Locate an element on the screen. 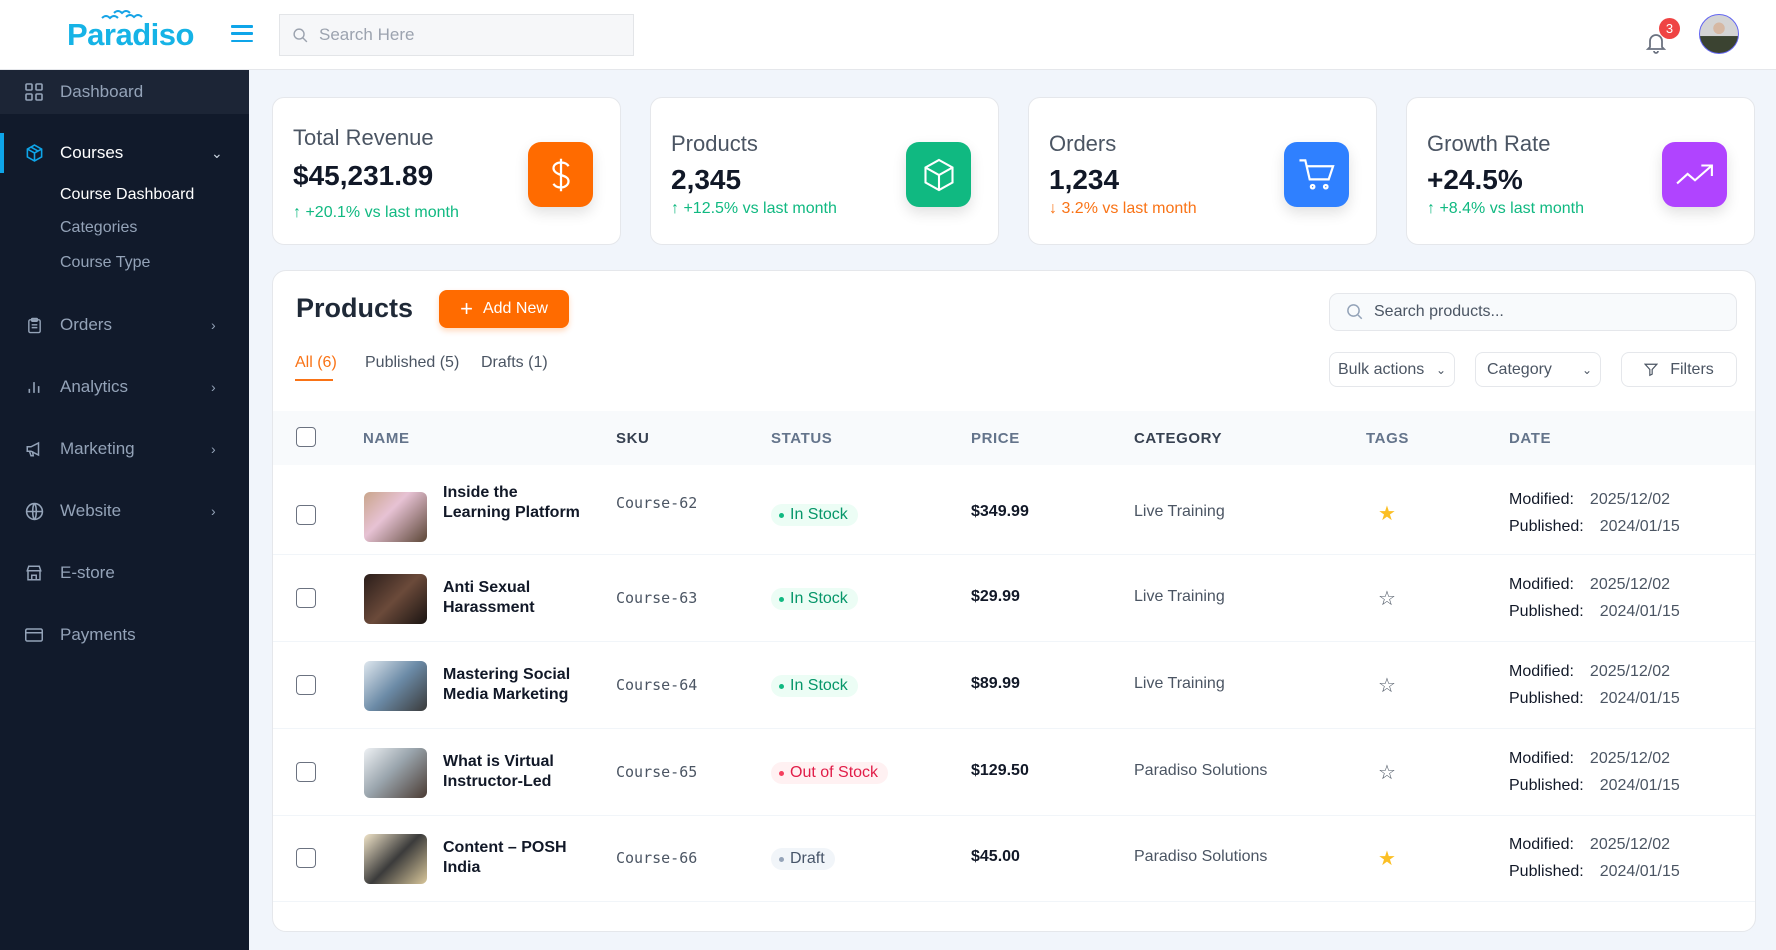 The width and height of the screenshot is (1776, 950). category-dropdown: Category ⌄ is located at coordinates (1538, 369).